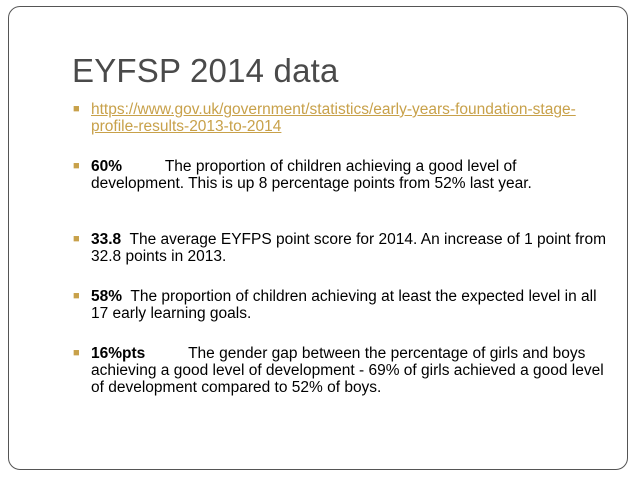 The height and width of the screenshot is (479, 638). Describe the element at coordinates (205, 70) in the screenshot. I see `slide-title: EYFSP 2014 data` at that location.